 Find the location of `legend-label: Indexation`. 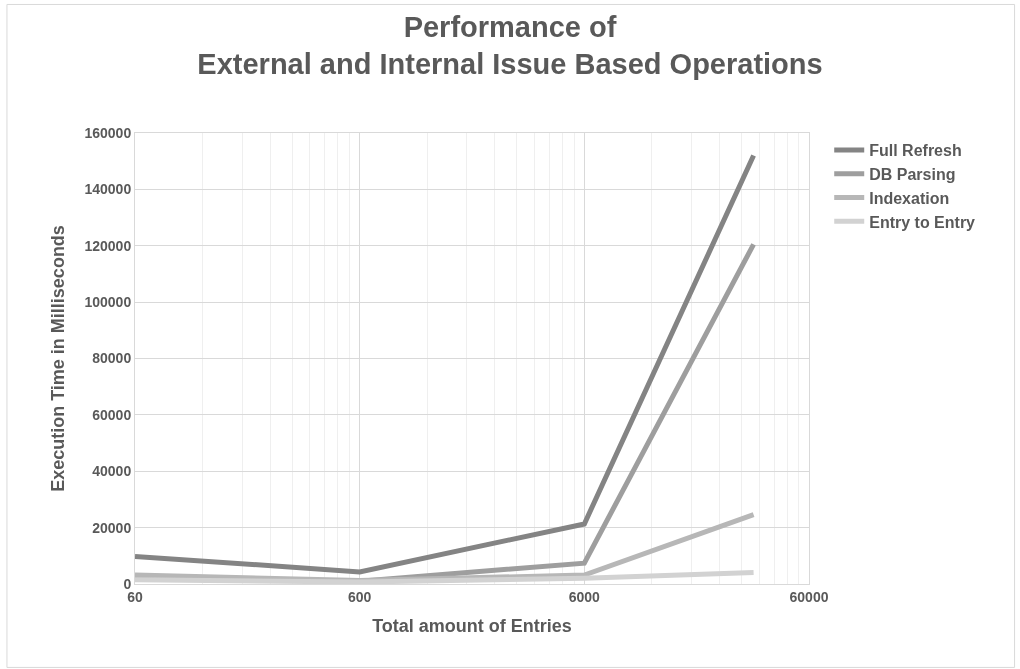

legend-label: Indexation is located at coordinates (909, 198).